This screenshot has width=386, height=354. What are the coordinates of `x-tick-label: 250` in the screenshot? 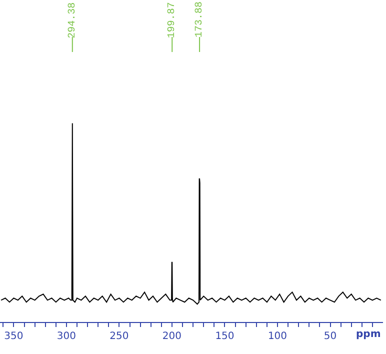 It's located at (119, 336).